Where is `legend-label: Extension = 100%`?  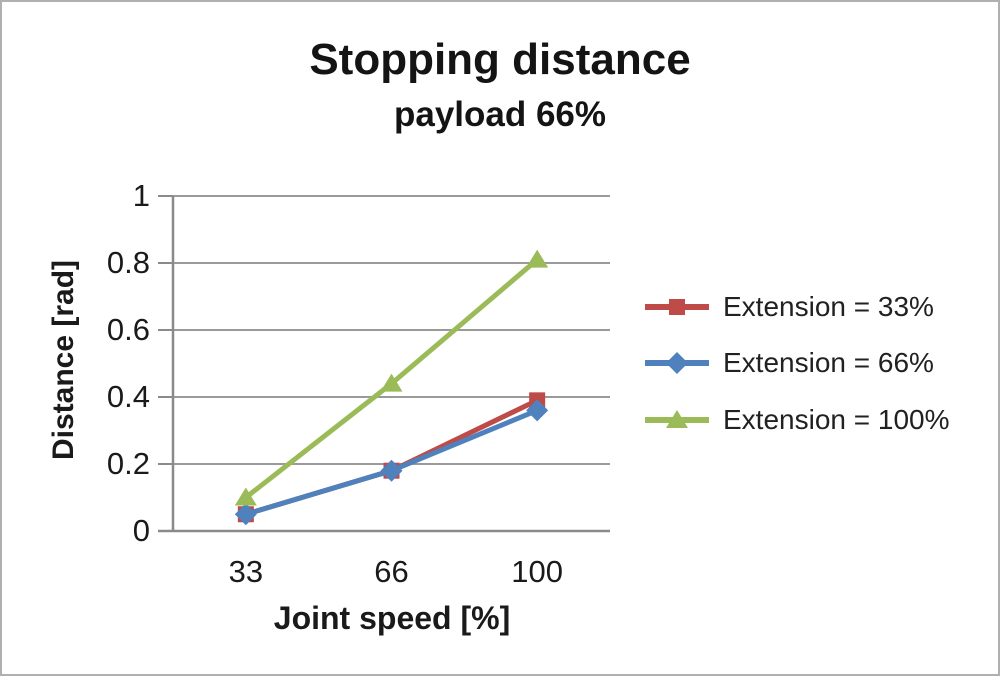
legend-label: Extension = 100% is located at coordinates (836, 419).